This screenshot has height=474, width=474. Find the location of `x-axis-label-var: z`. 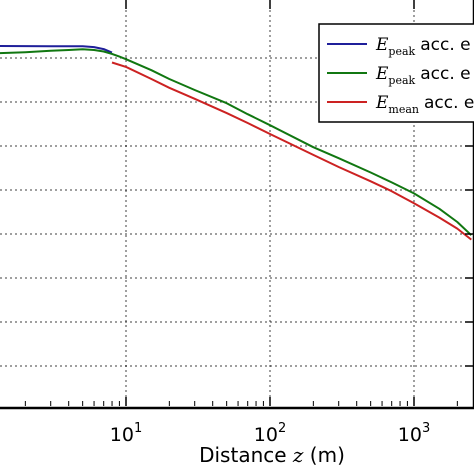

x-axis-label-var: z is located at coordinates (298, 455).